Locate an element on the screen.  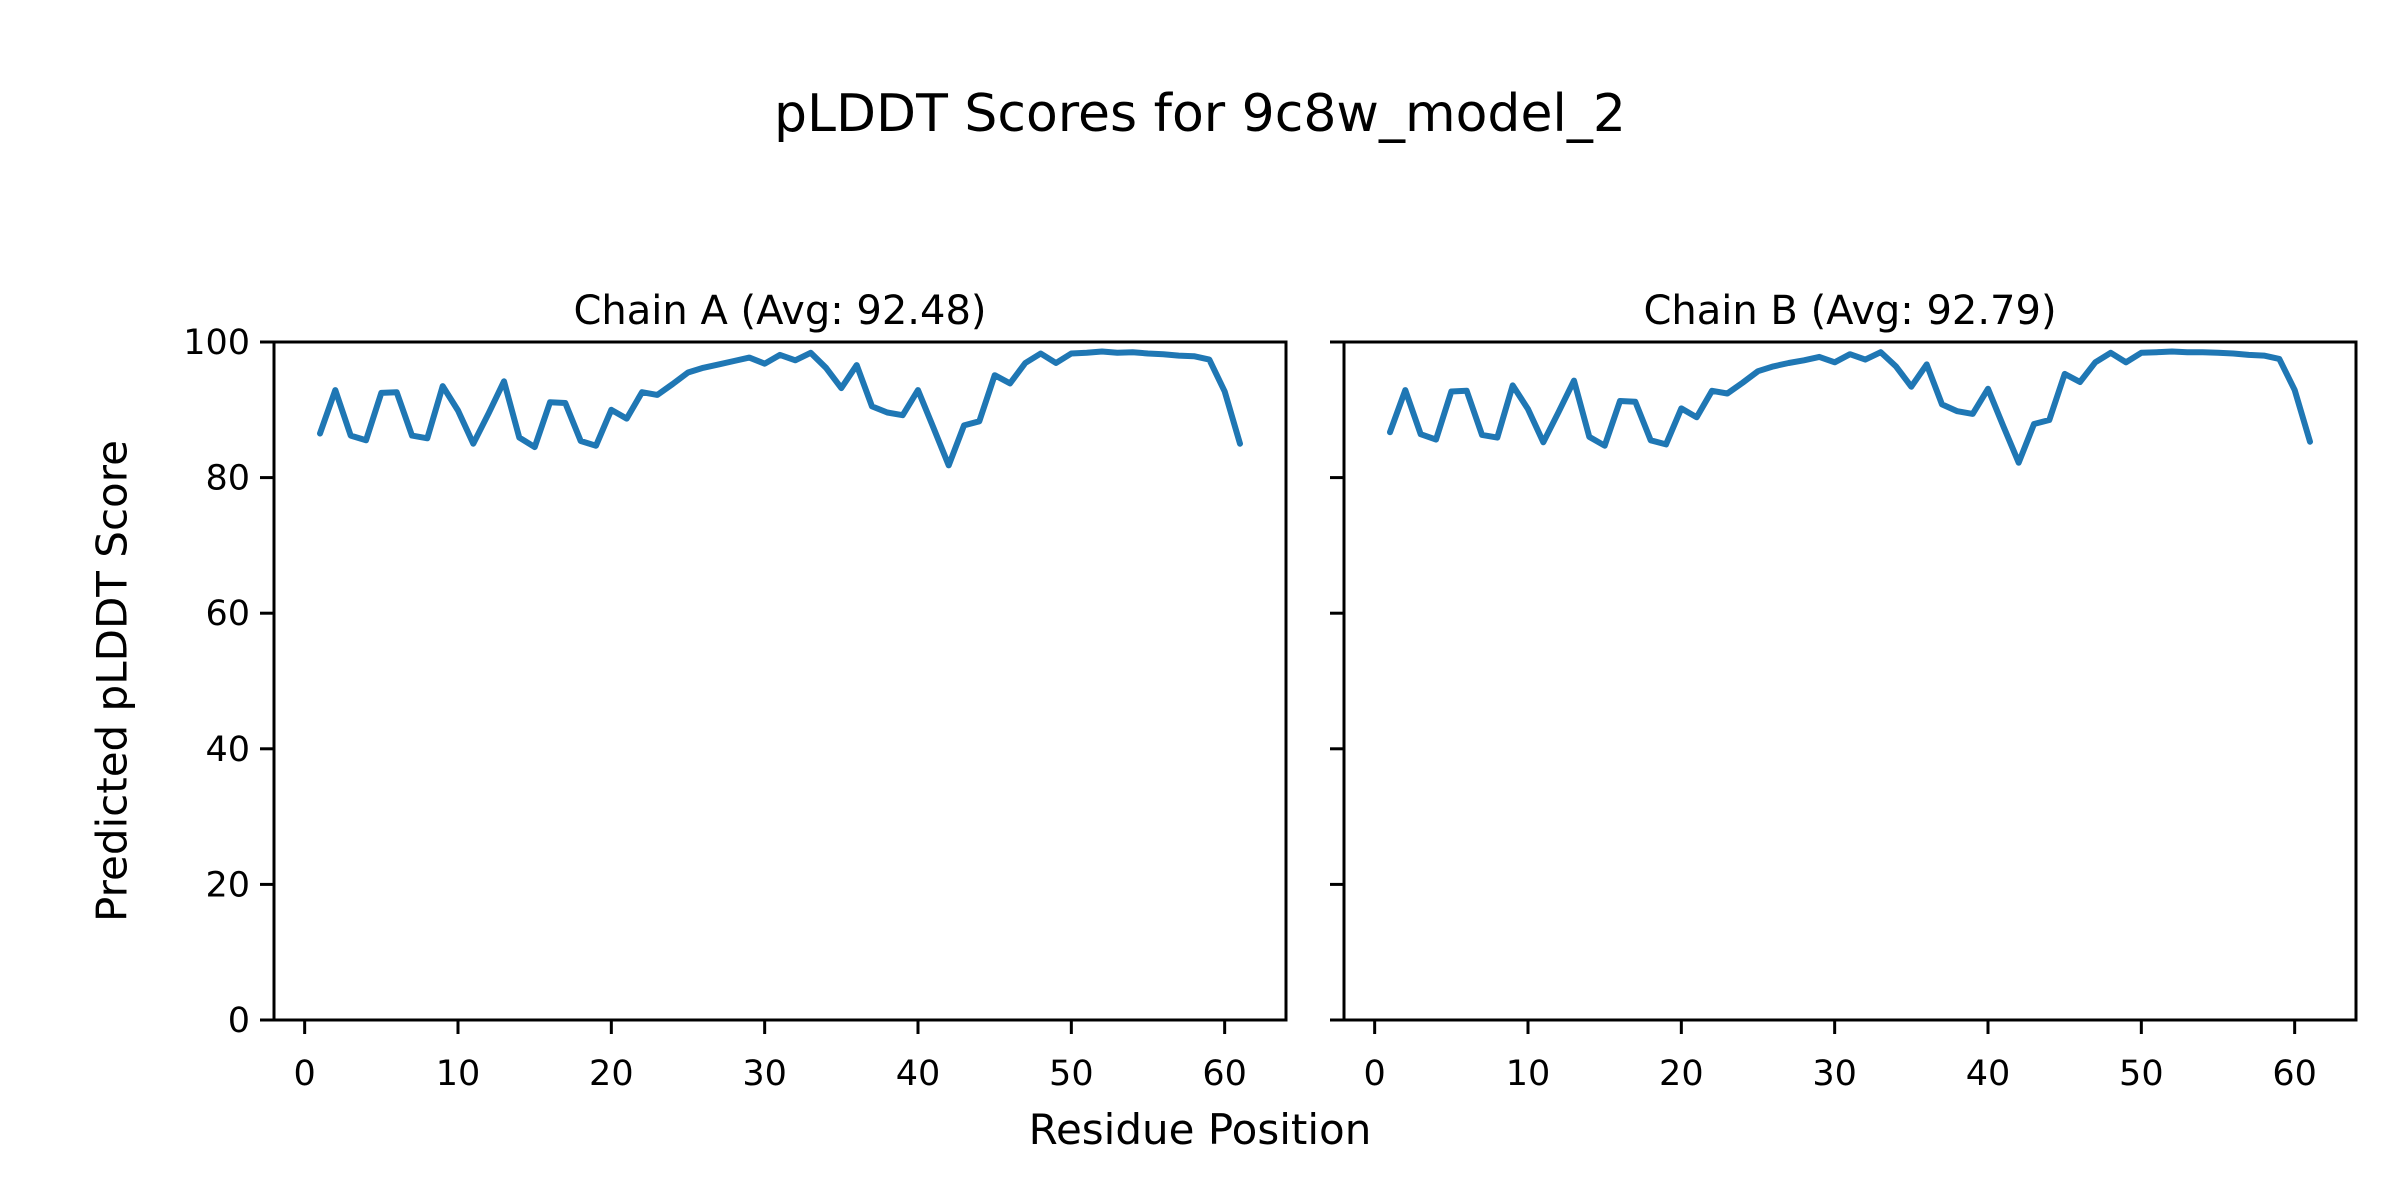
x-tick-label-chain-a: 30 is located at coordinates (764, 1074).